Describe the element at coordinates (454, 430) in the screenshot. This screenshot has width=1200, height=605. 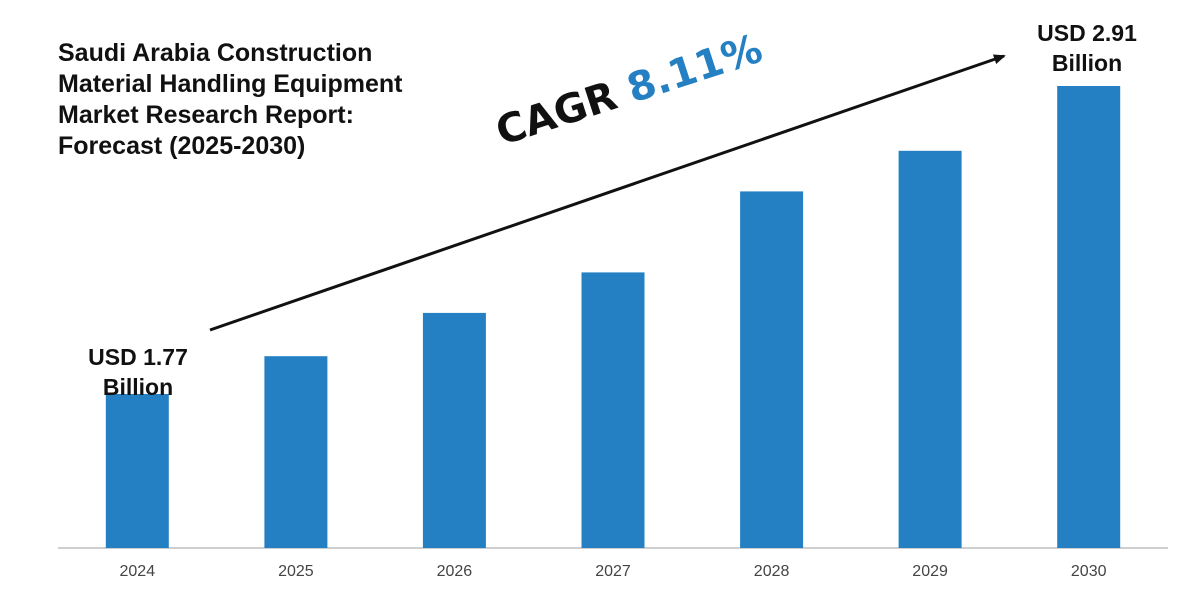
I see `bar-2026` at that location.